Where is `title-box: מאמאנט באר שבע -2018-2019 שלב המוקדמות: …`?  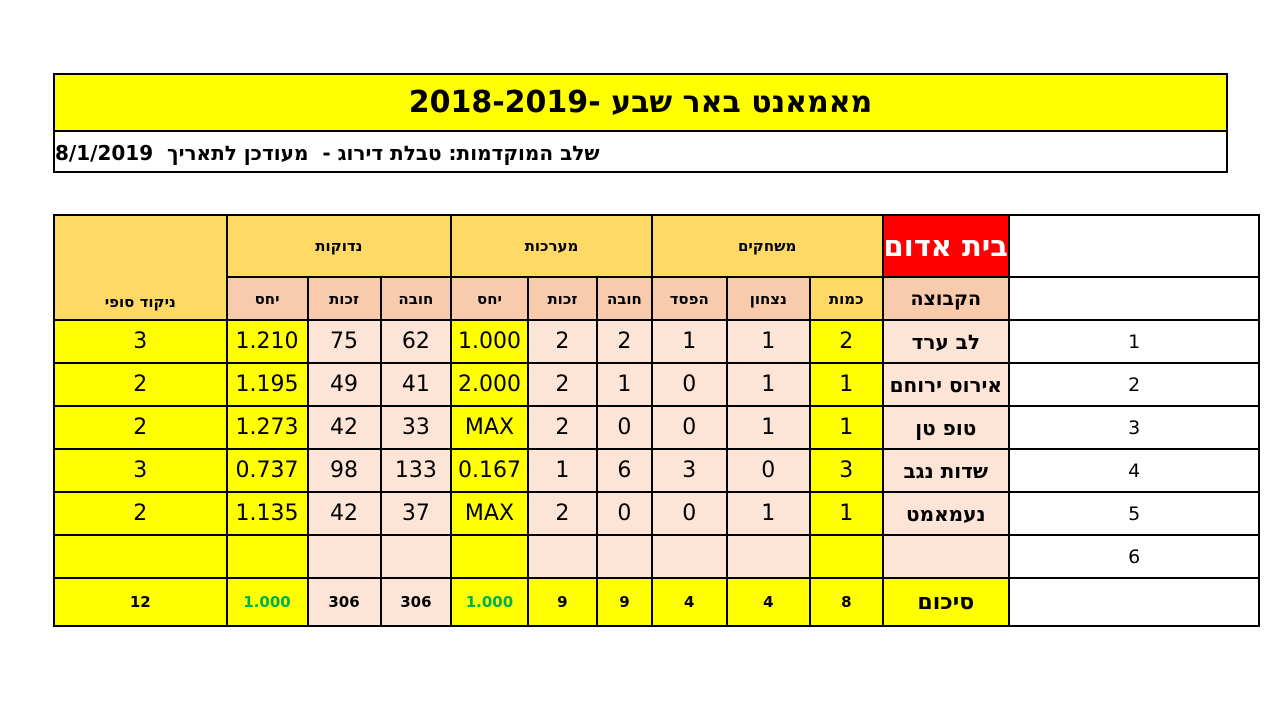
title-box: מאמאנט באר שבע -2018-2019 שלב המוקדמות: … is located at coordinates (640, 123).